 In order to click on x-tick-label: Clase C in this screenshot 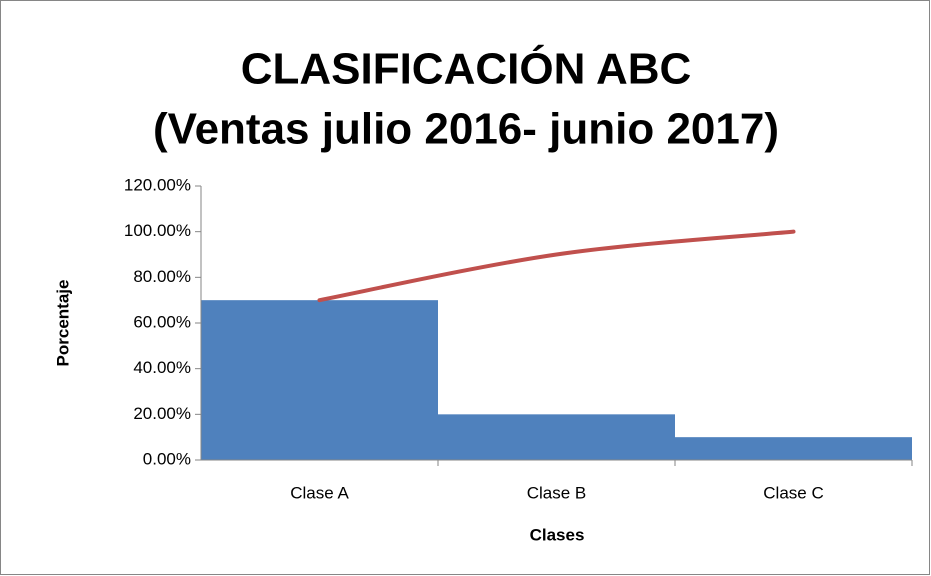, I will do `click(793, 492)`.